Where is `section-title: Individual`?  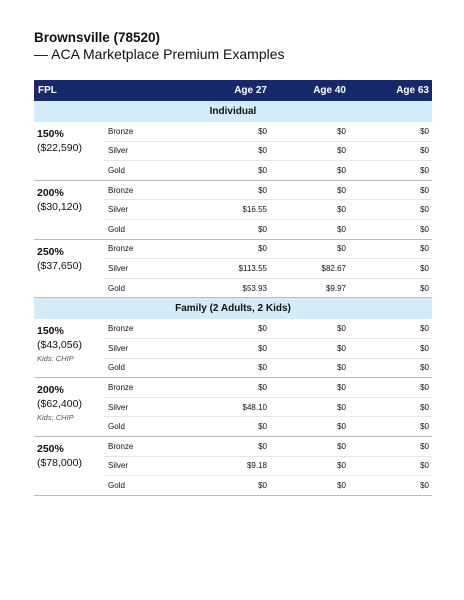
section-title: Individual is located at coordinates (233, 111).